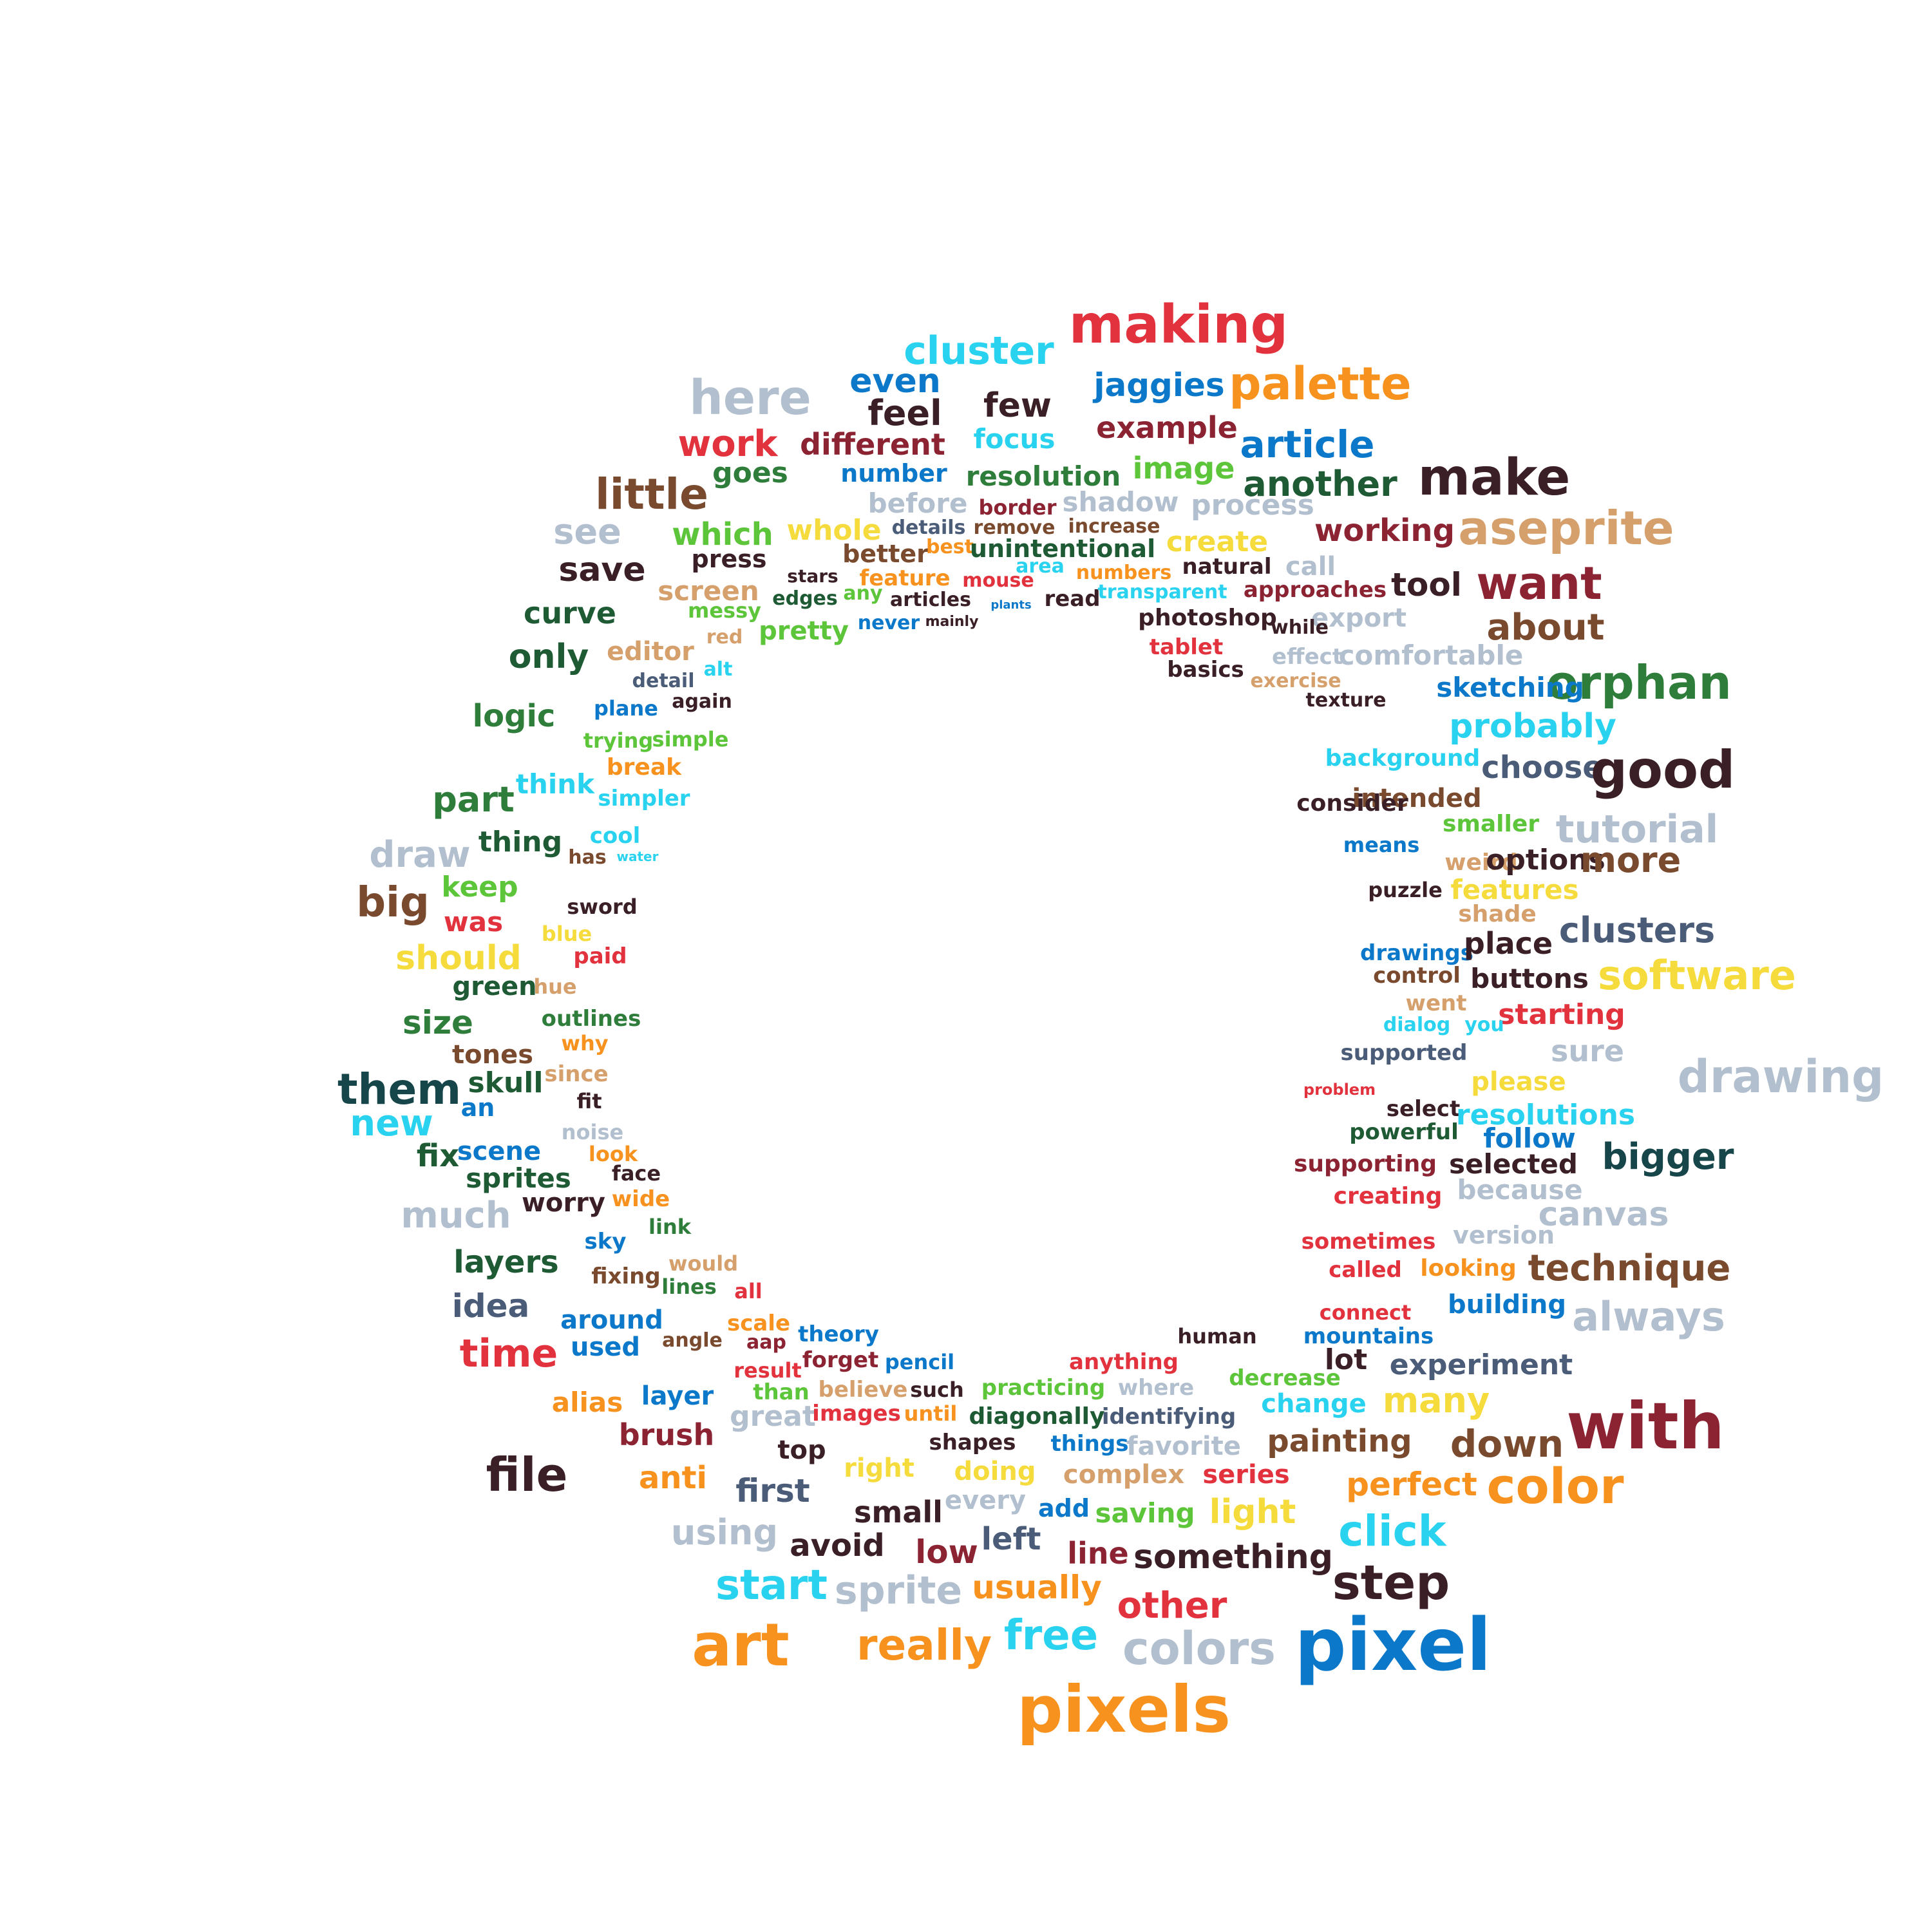 The image size is (1932, 1932). I want to click on cloud-word: first, so click(773, 1491).